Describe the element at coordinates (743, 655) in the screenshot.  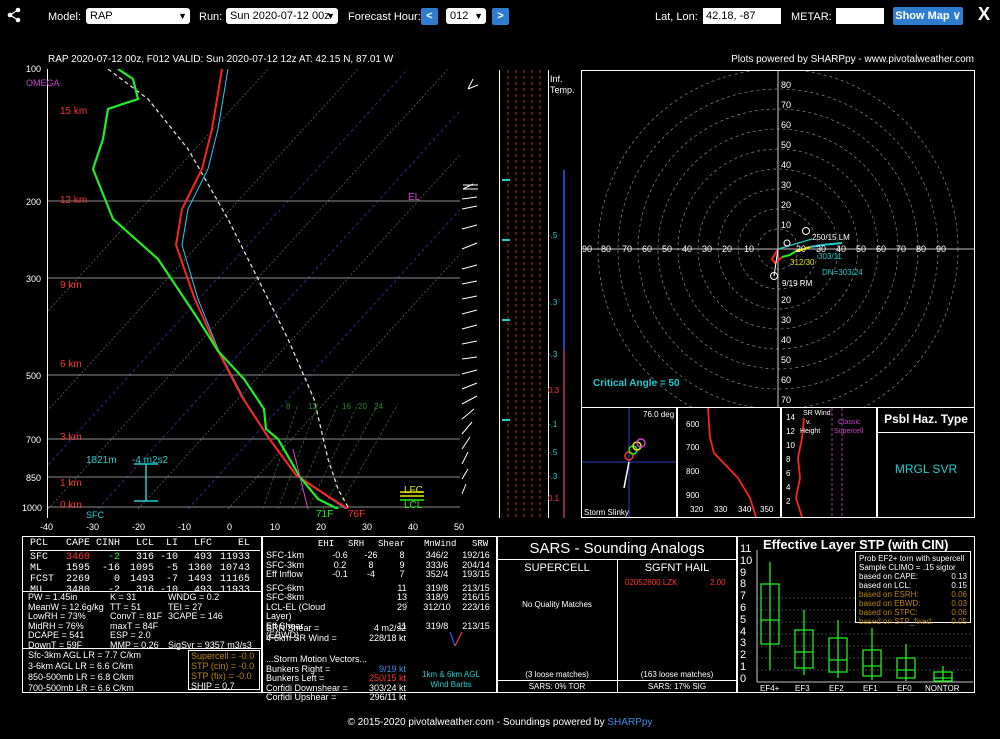
I see `stp-ytick: 2` at that location.